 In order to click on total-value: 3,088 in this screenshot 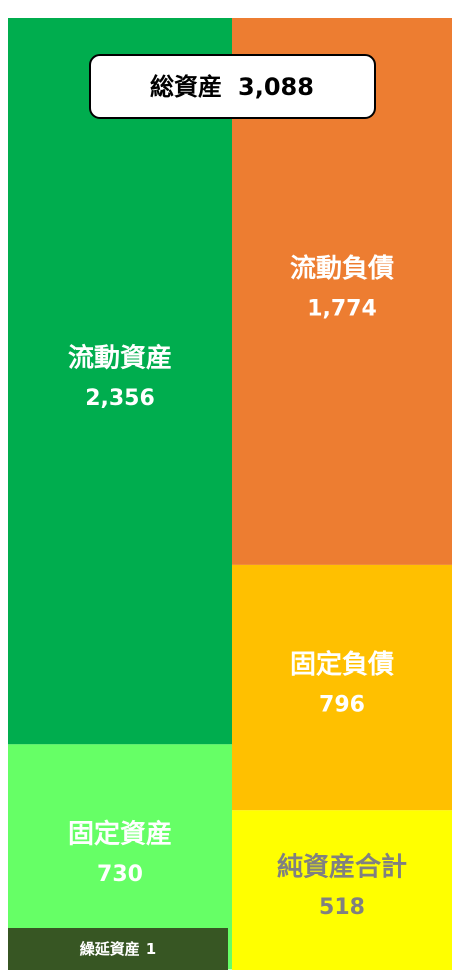, I will do `click(276, 87)`.